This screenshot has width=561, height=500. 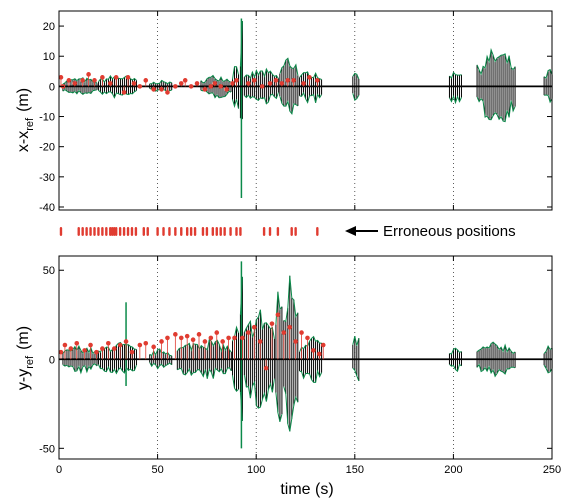 I want to click on erroneous-positions-strip: Erroneous positions, so click(x=287, y=231).